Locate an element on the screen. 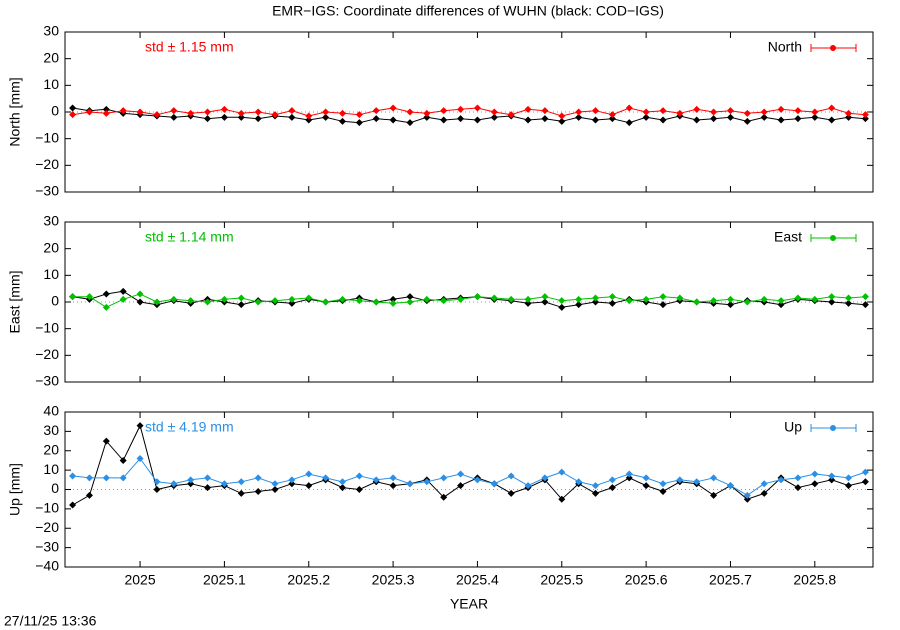 This screenshot has width=900, height=630. y-tick-label: 0 is located at coordinates (55, 111).